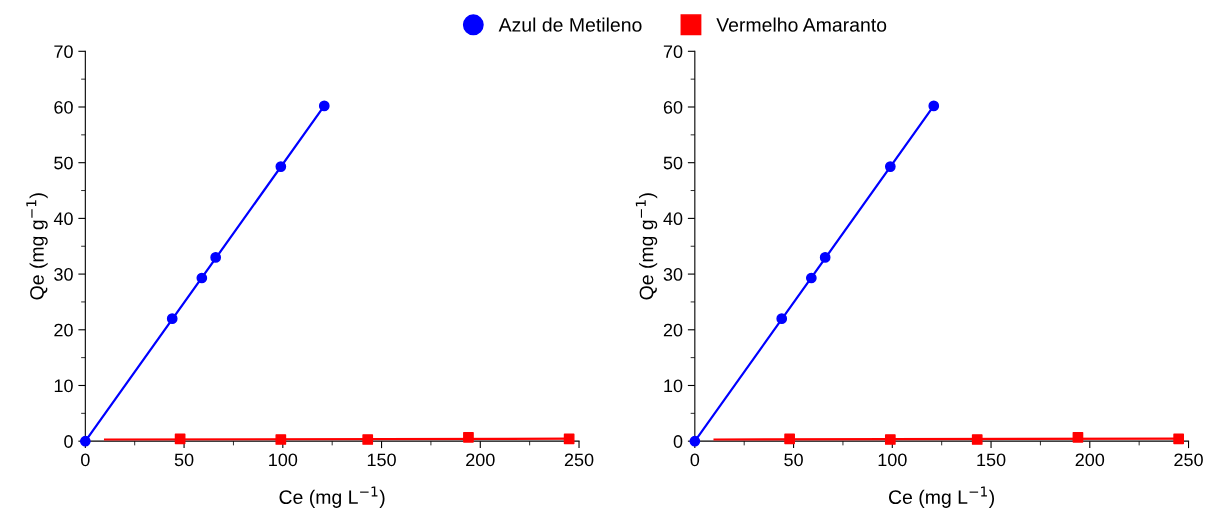 This screenshot has height=513, width=1219. What do you see at coordinates (570, 24) in the screenshot?
I see `legend-label: Azul de Metileno` at bounding box center [570, 24].